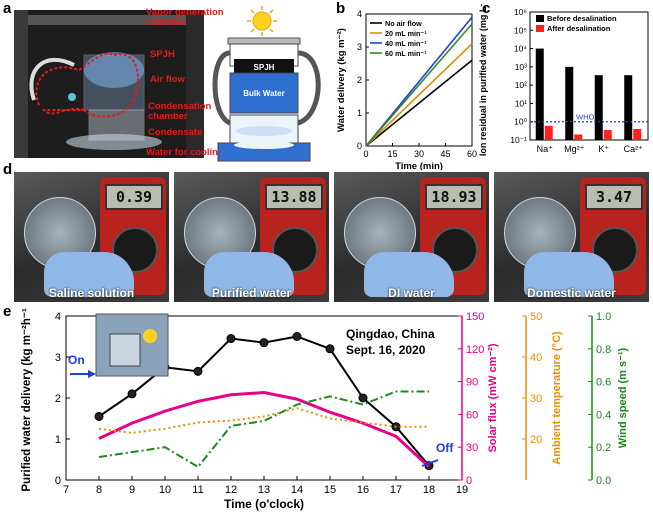 The image size is (653, 512). What do you see at coordinates (167, 79) in the screenshot?
I see `label-air-flow: Air flow` at bounding box center [167, 79].